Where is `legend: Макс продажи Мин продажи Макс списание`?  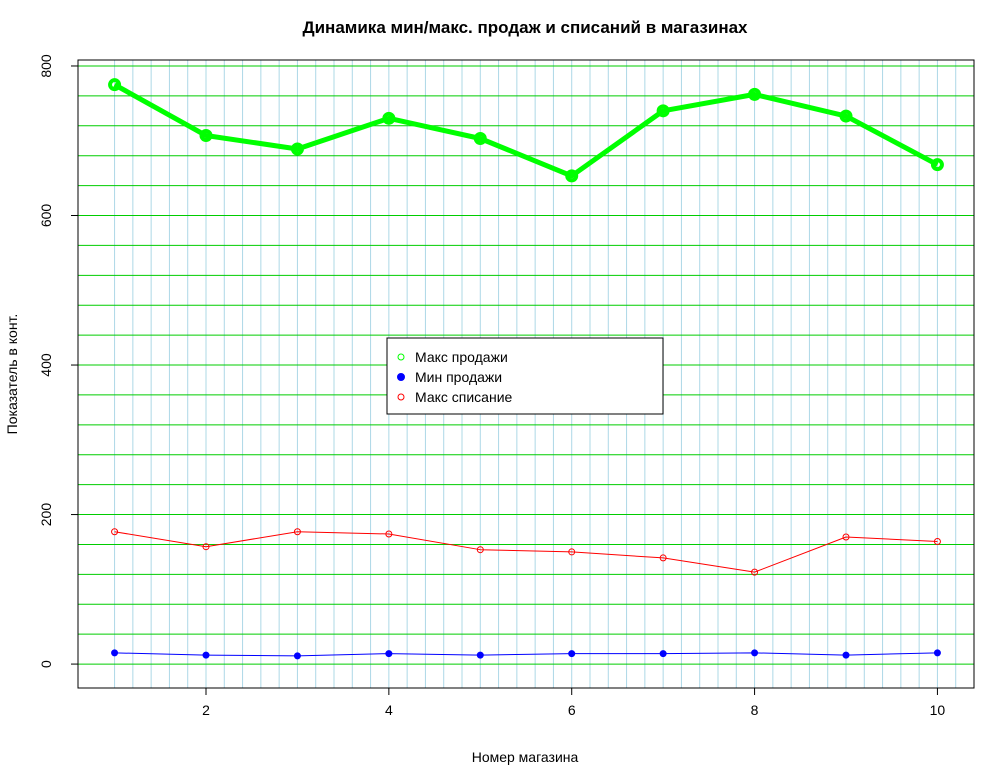
legend: Макс продажи Мин продажи Макс списание is located at coordinates (525, 376).